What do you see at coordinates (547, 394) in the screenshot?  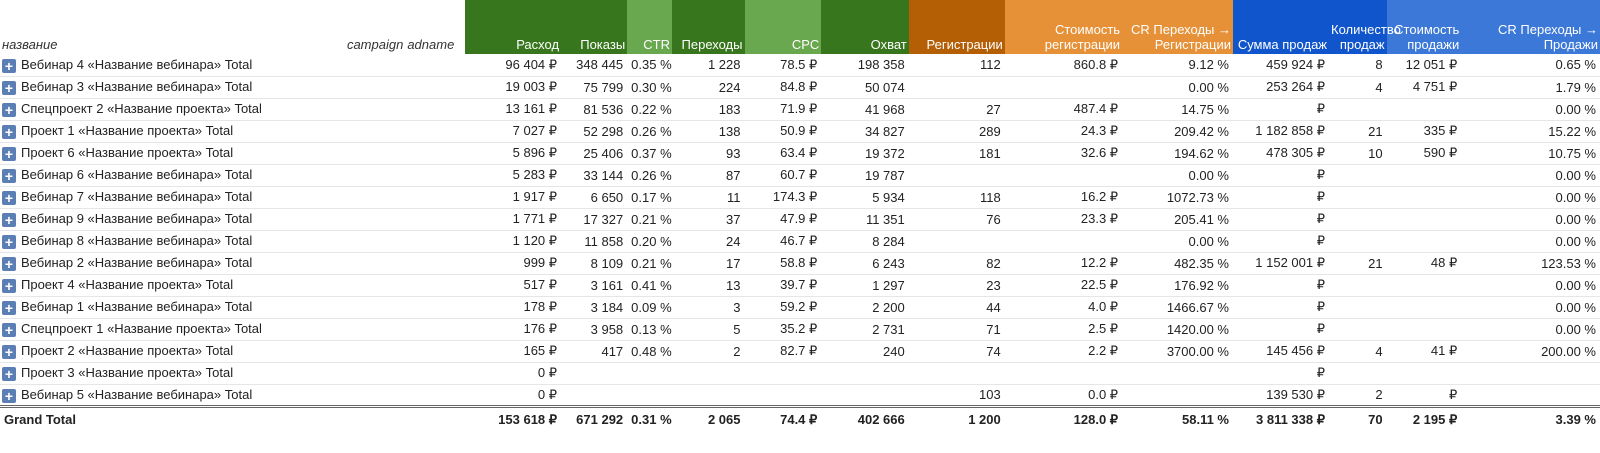 I see `cell-spend: 0 ₽` at bounding box center [547, 394].